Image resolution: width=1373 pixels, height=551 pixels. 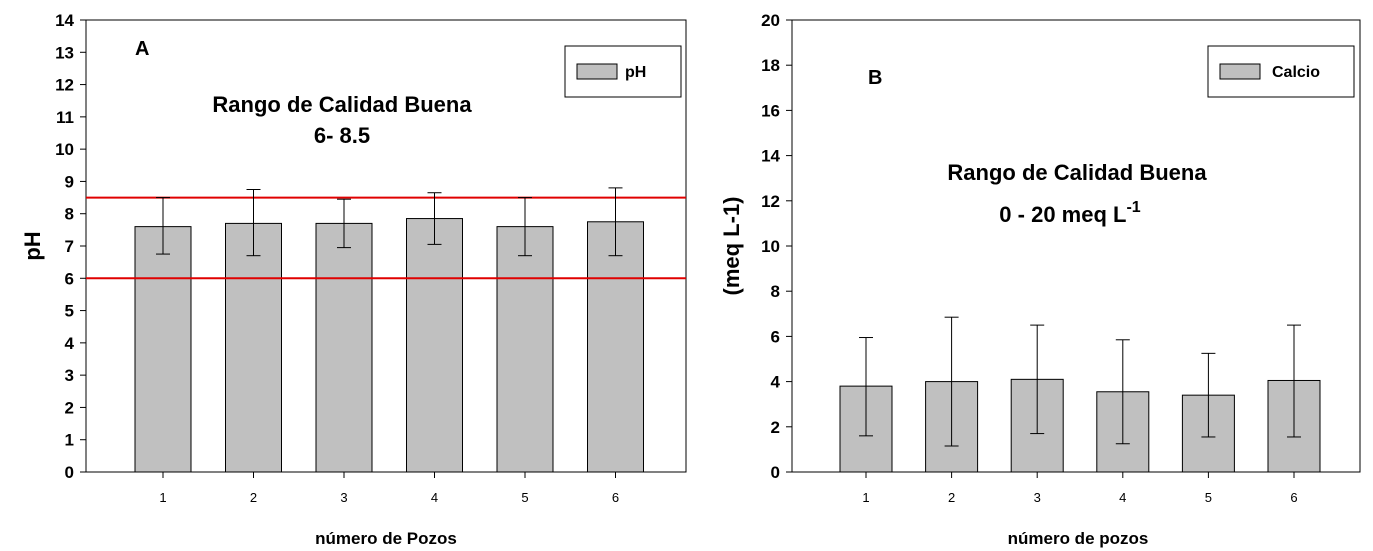 I want to click on annotation-superscript: -1, so click(x=1133, y=207).